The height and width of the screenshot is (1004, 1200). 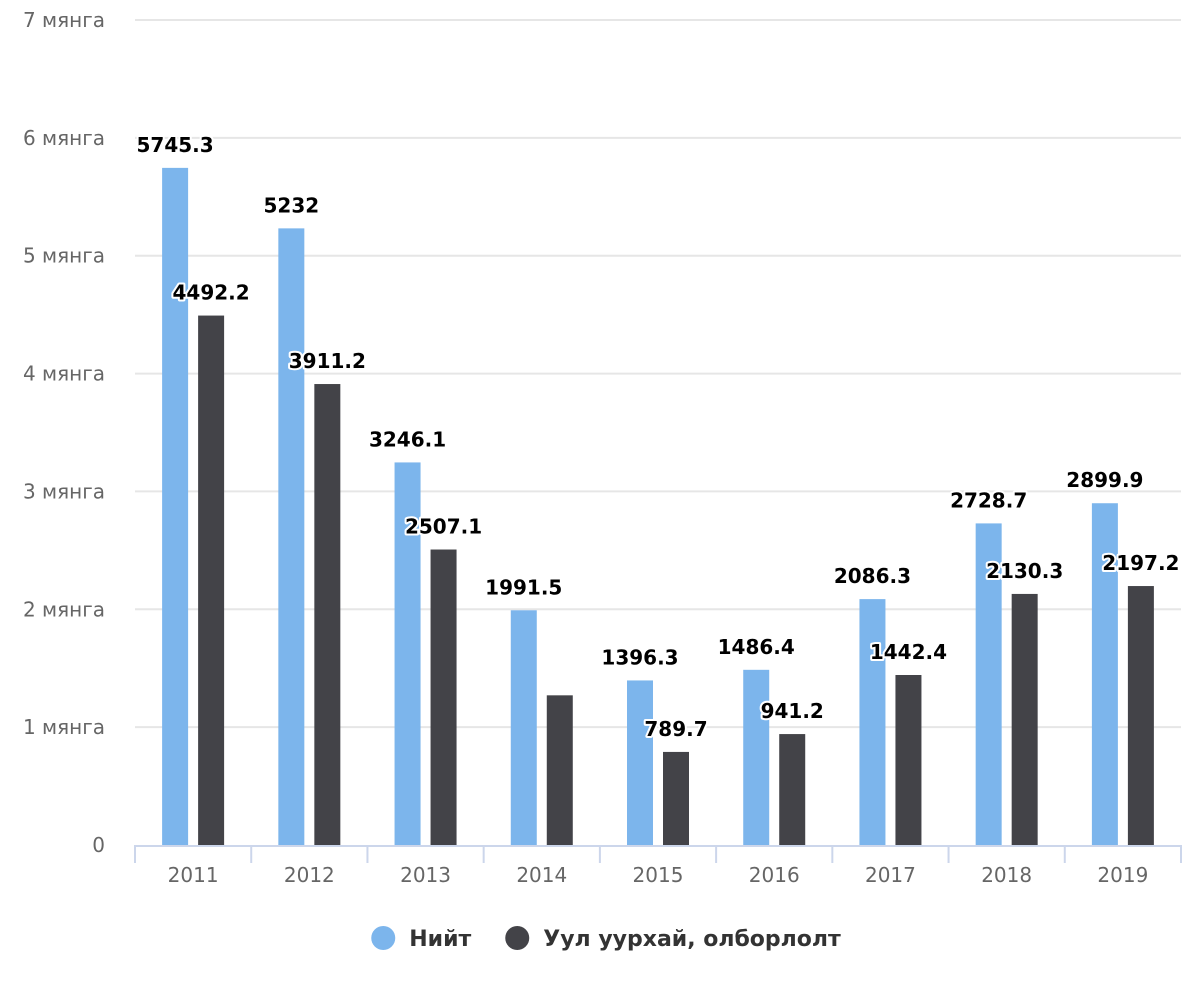 What do you see at coordinates (988, 500) in the screenshot?
I see `data-label: 2728.7` at bounding box center [988, 500].